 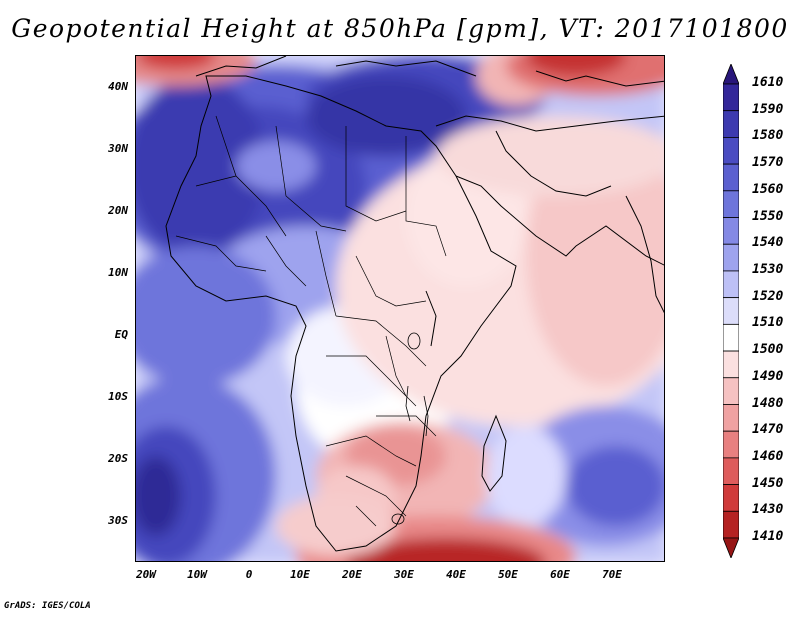 What do you see at coordinates (118, 520) in the screenshot?
I see `lat-label: 30S` at bounding box center [118, 520].